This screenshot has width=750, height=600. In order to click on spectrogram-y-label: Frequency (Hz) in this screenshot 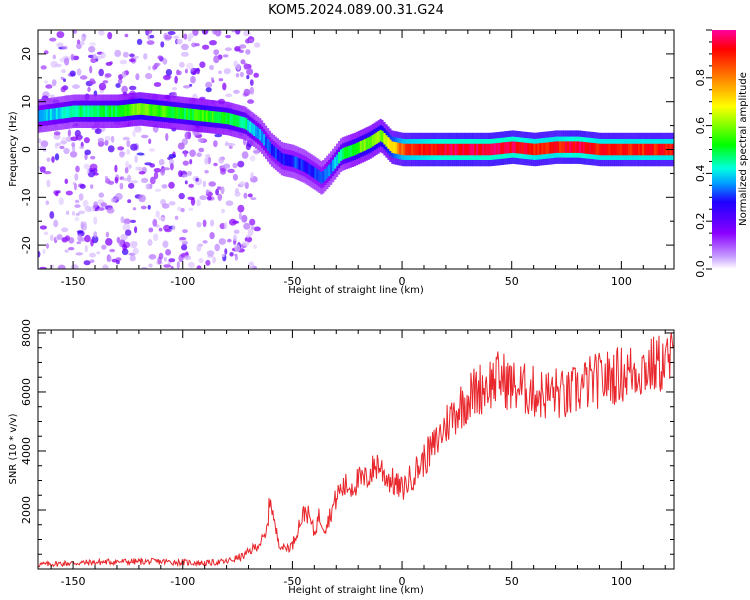, I will do `click(13, 149)`.